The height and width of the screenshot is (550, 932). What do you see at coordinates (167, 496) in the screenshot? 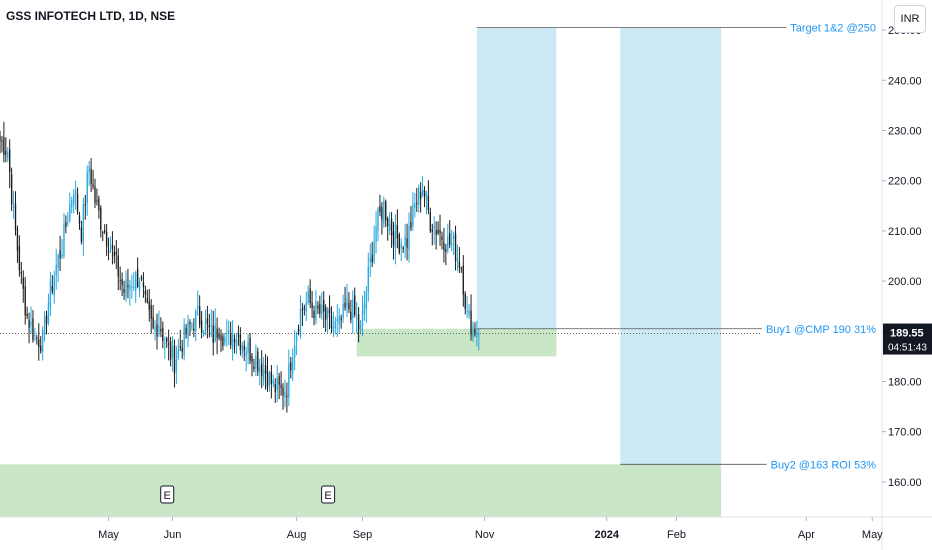
I see `earnings-marker-label: E` at bounding box center [167, 496].